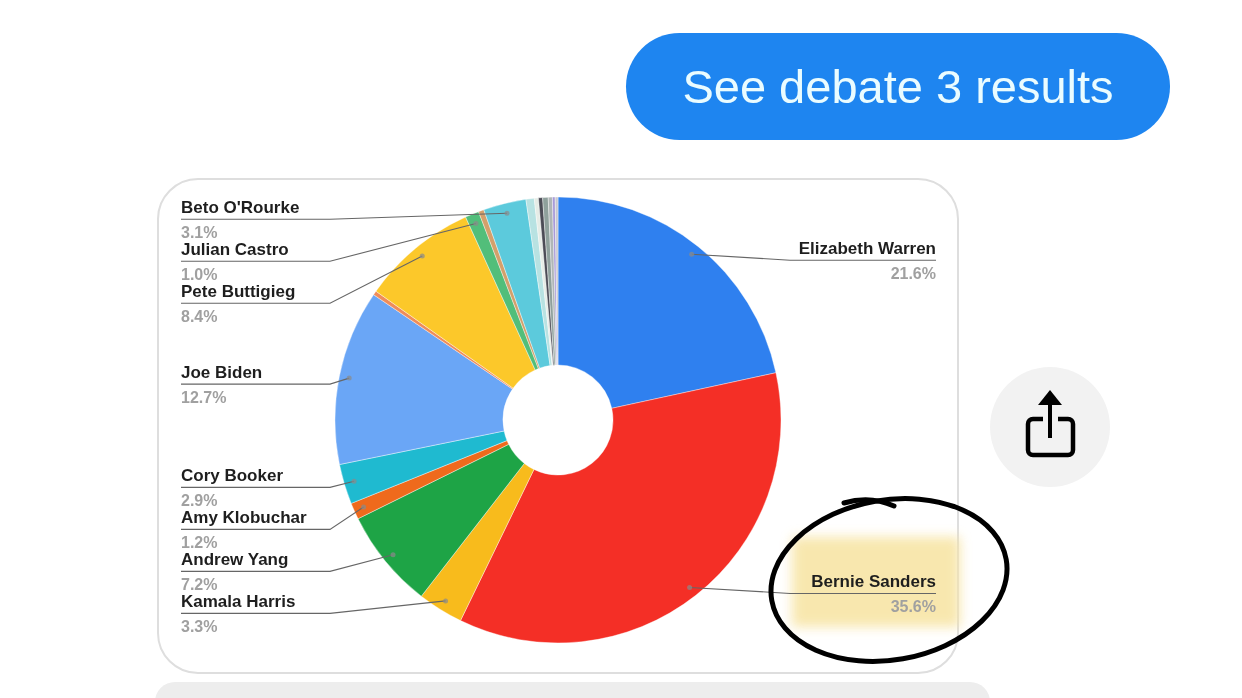  I want to click on data-label: 2.9%, so click(199, 501).